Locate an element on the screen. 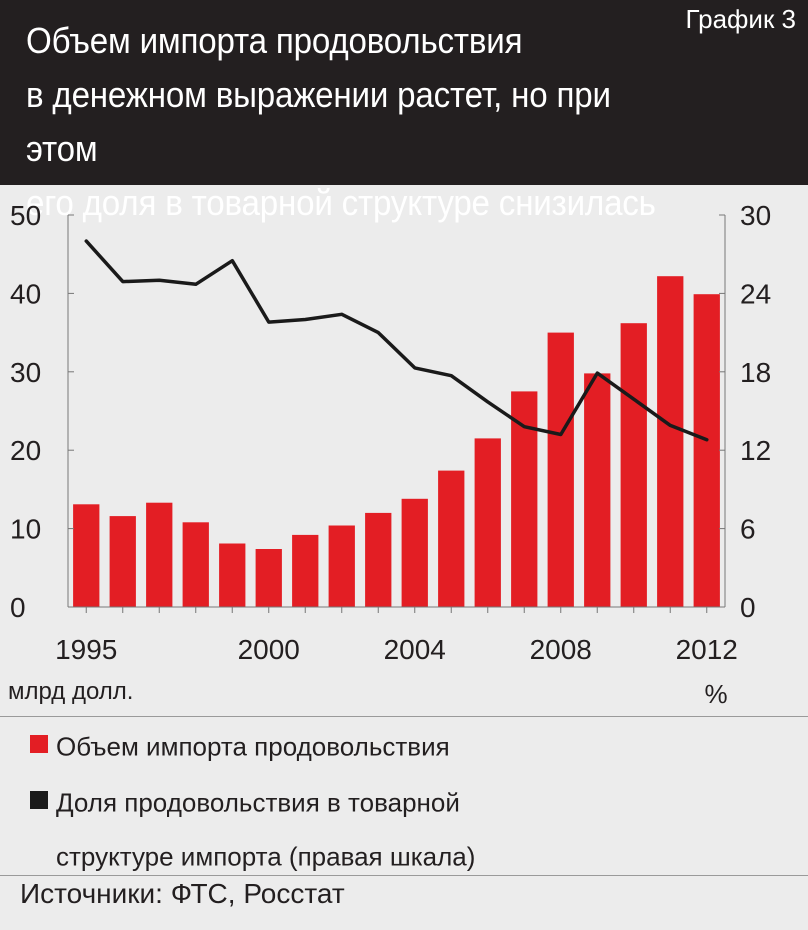  x-tick-label-2004: 2004 is located at coordinates (415, 649).